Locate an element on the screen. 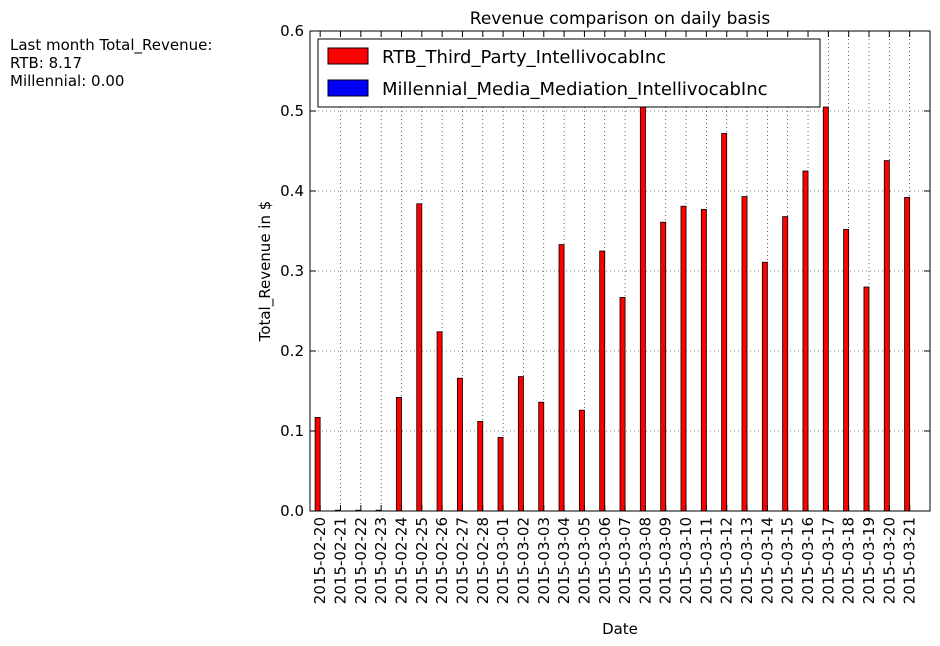 This screenshot has width=940, height=646. x-tick-label: 2015-03-16 is located at coordinates (808, 560).